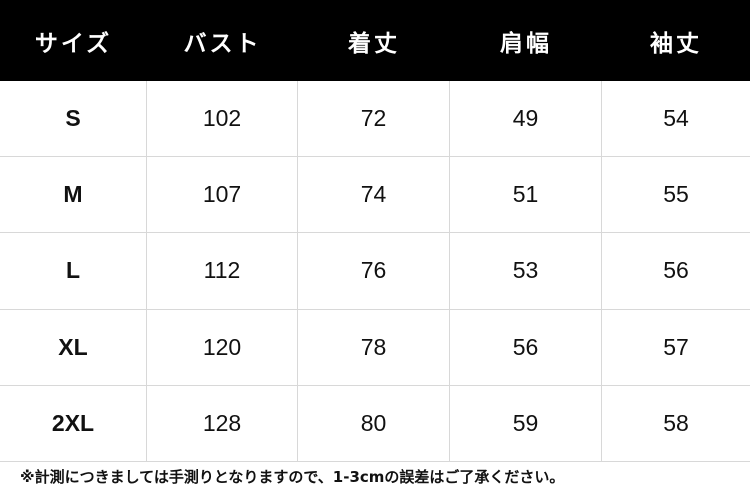 Image resolution: width=750 pixels, height=501 pixels. I want to click on table-cell: 128, so click(222, 423).